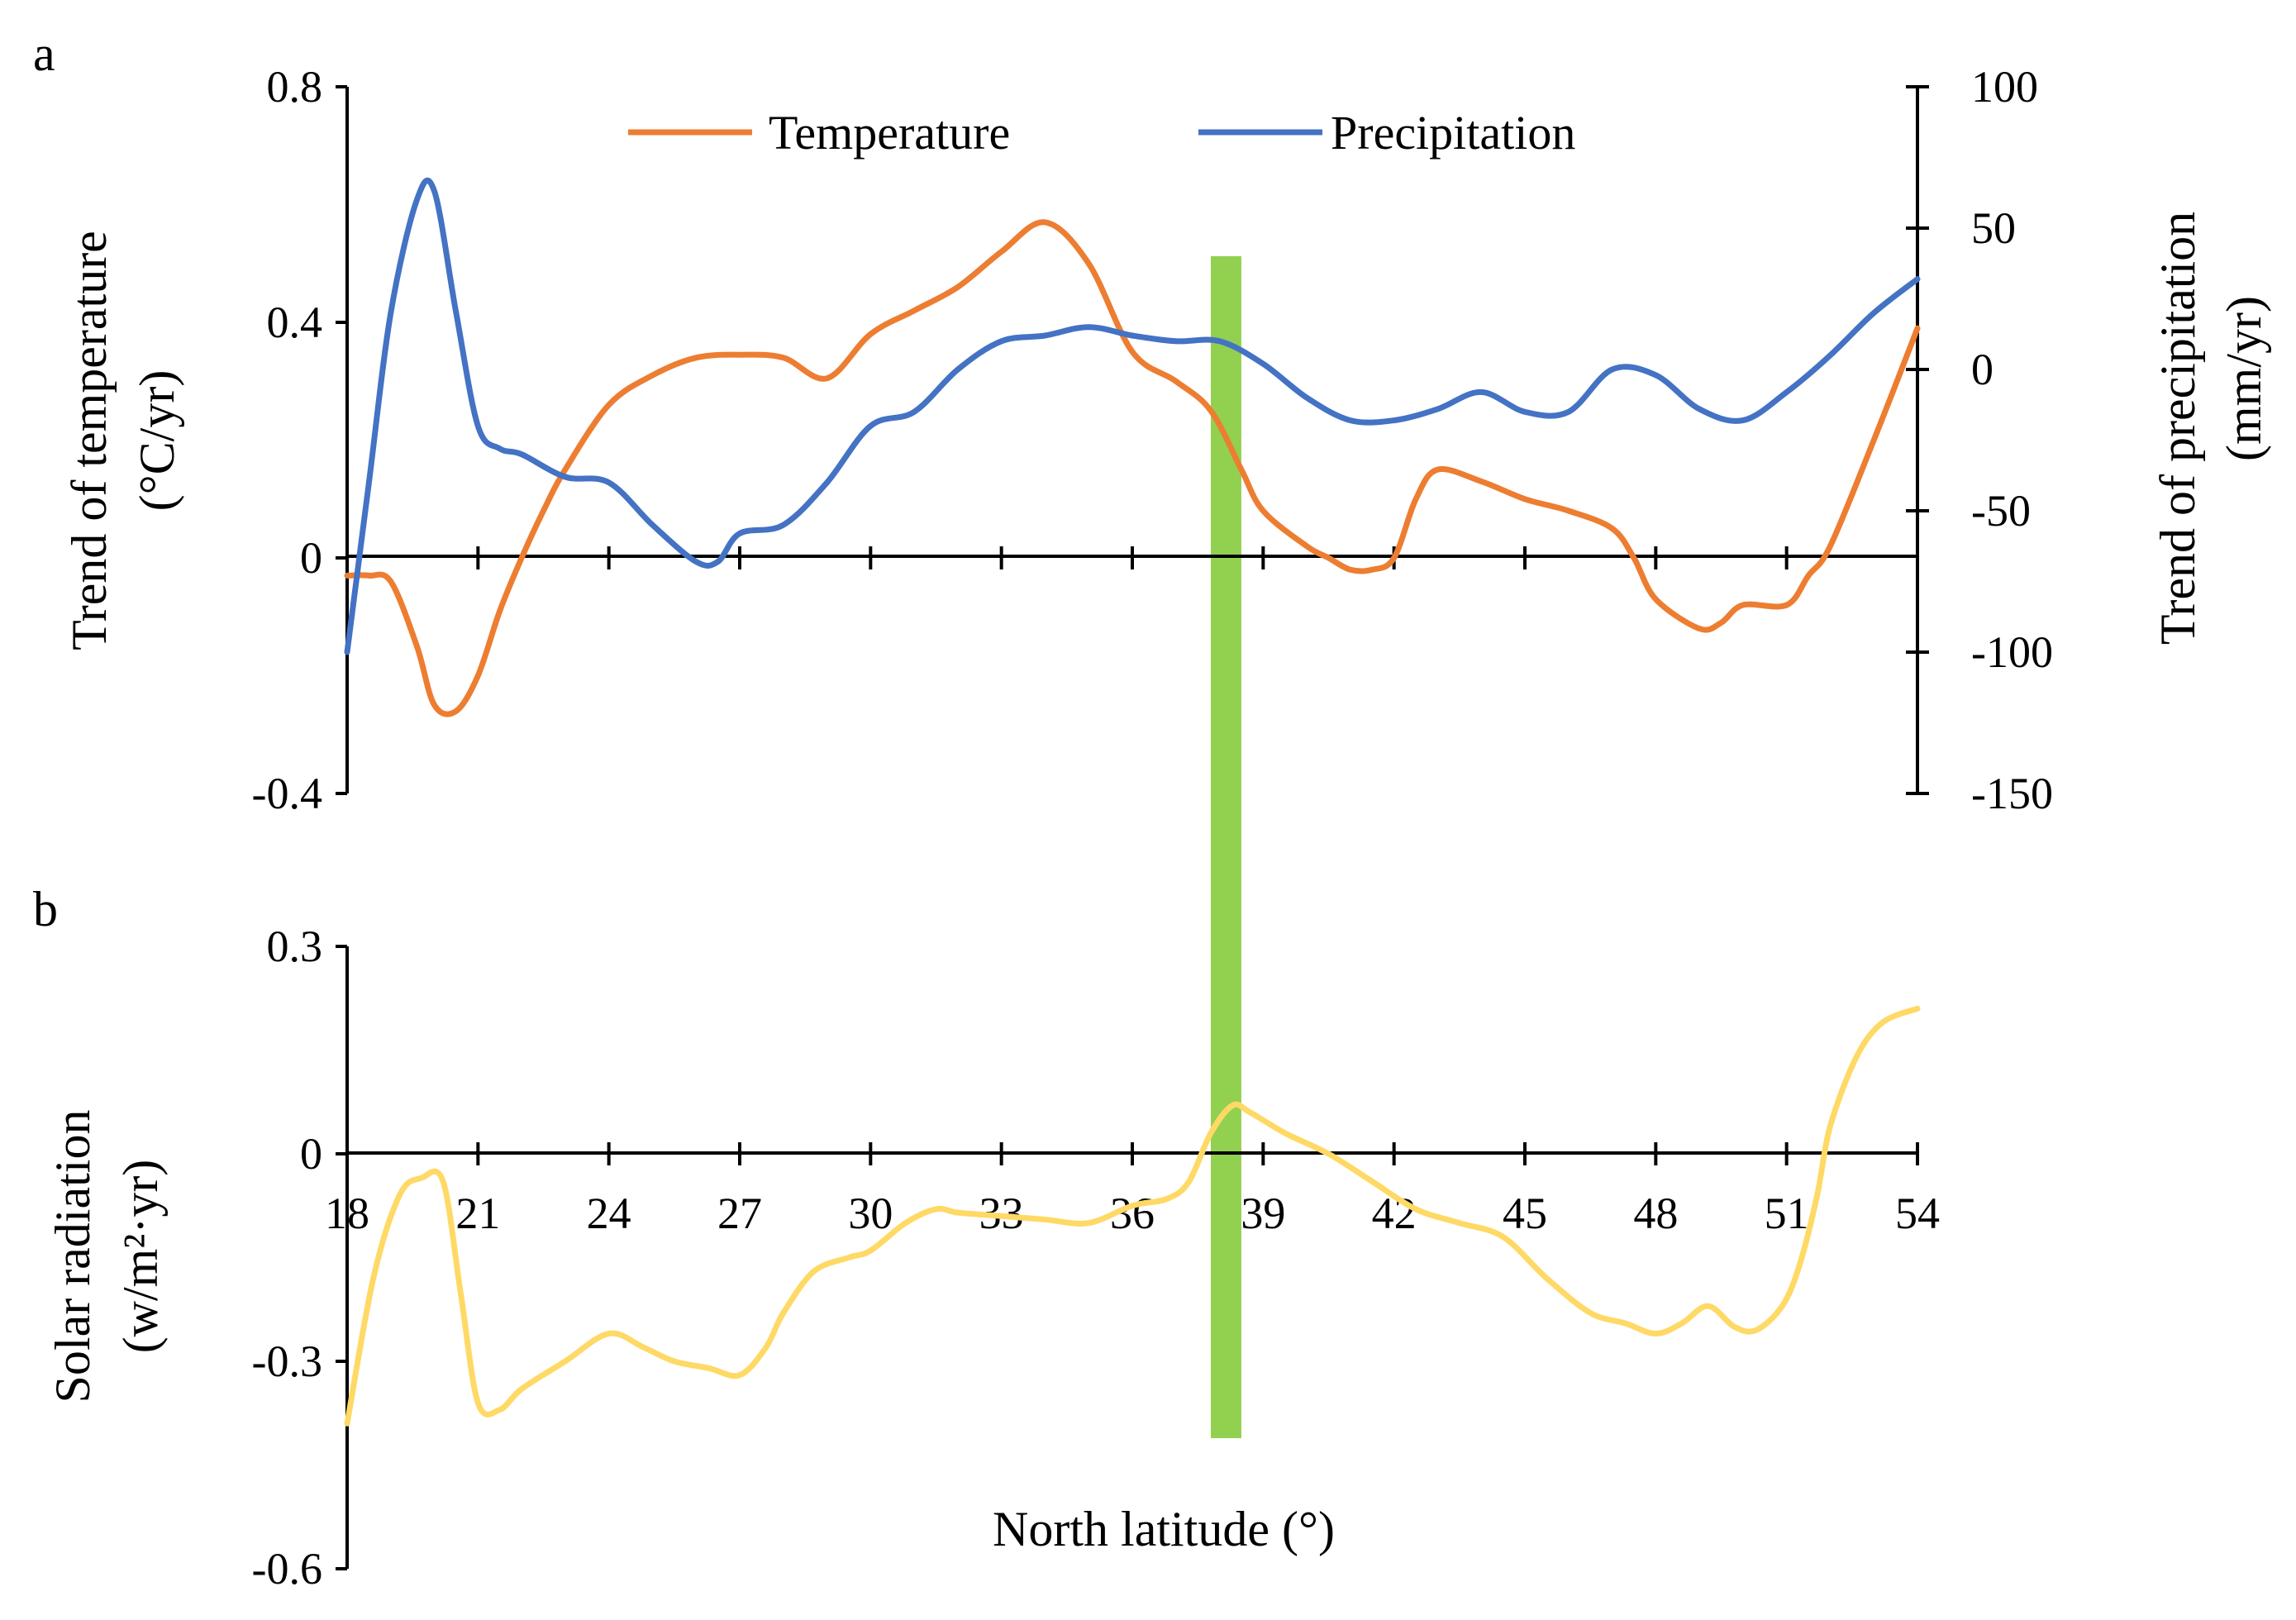  What do you see at coordinates (157, 441) in the screenshot?
I see `panel-a-left-axis-unit: (°C/yr)` at bounding box center [157, 441].